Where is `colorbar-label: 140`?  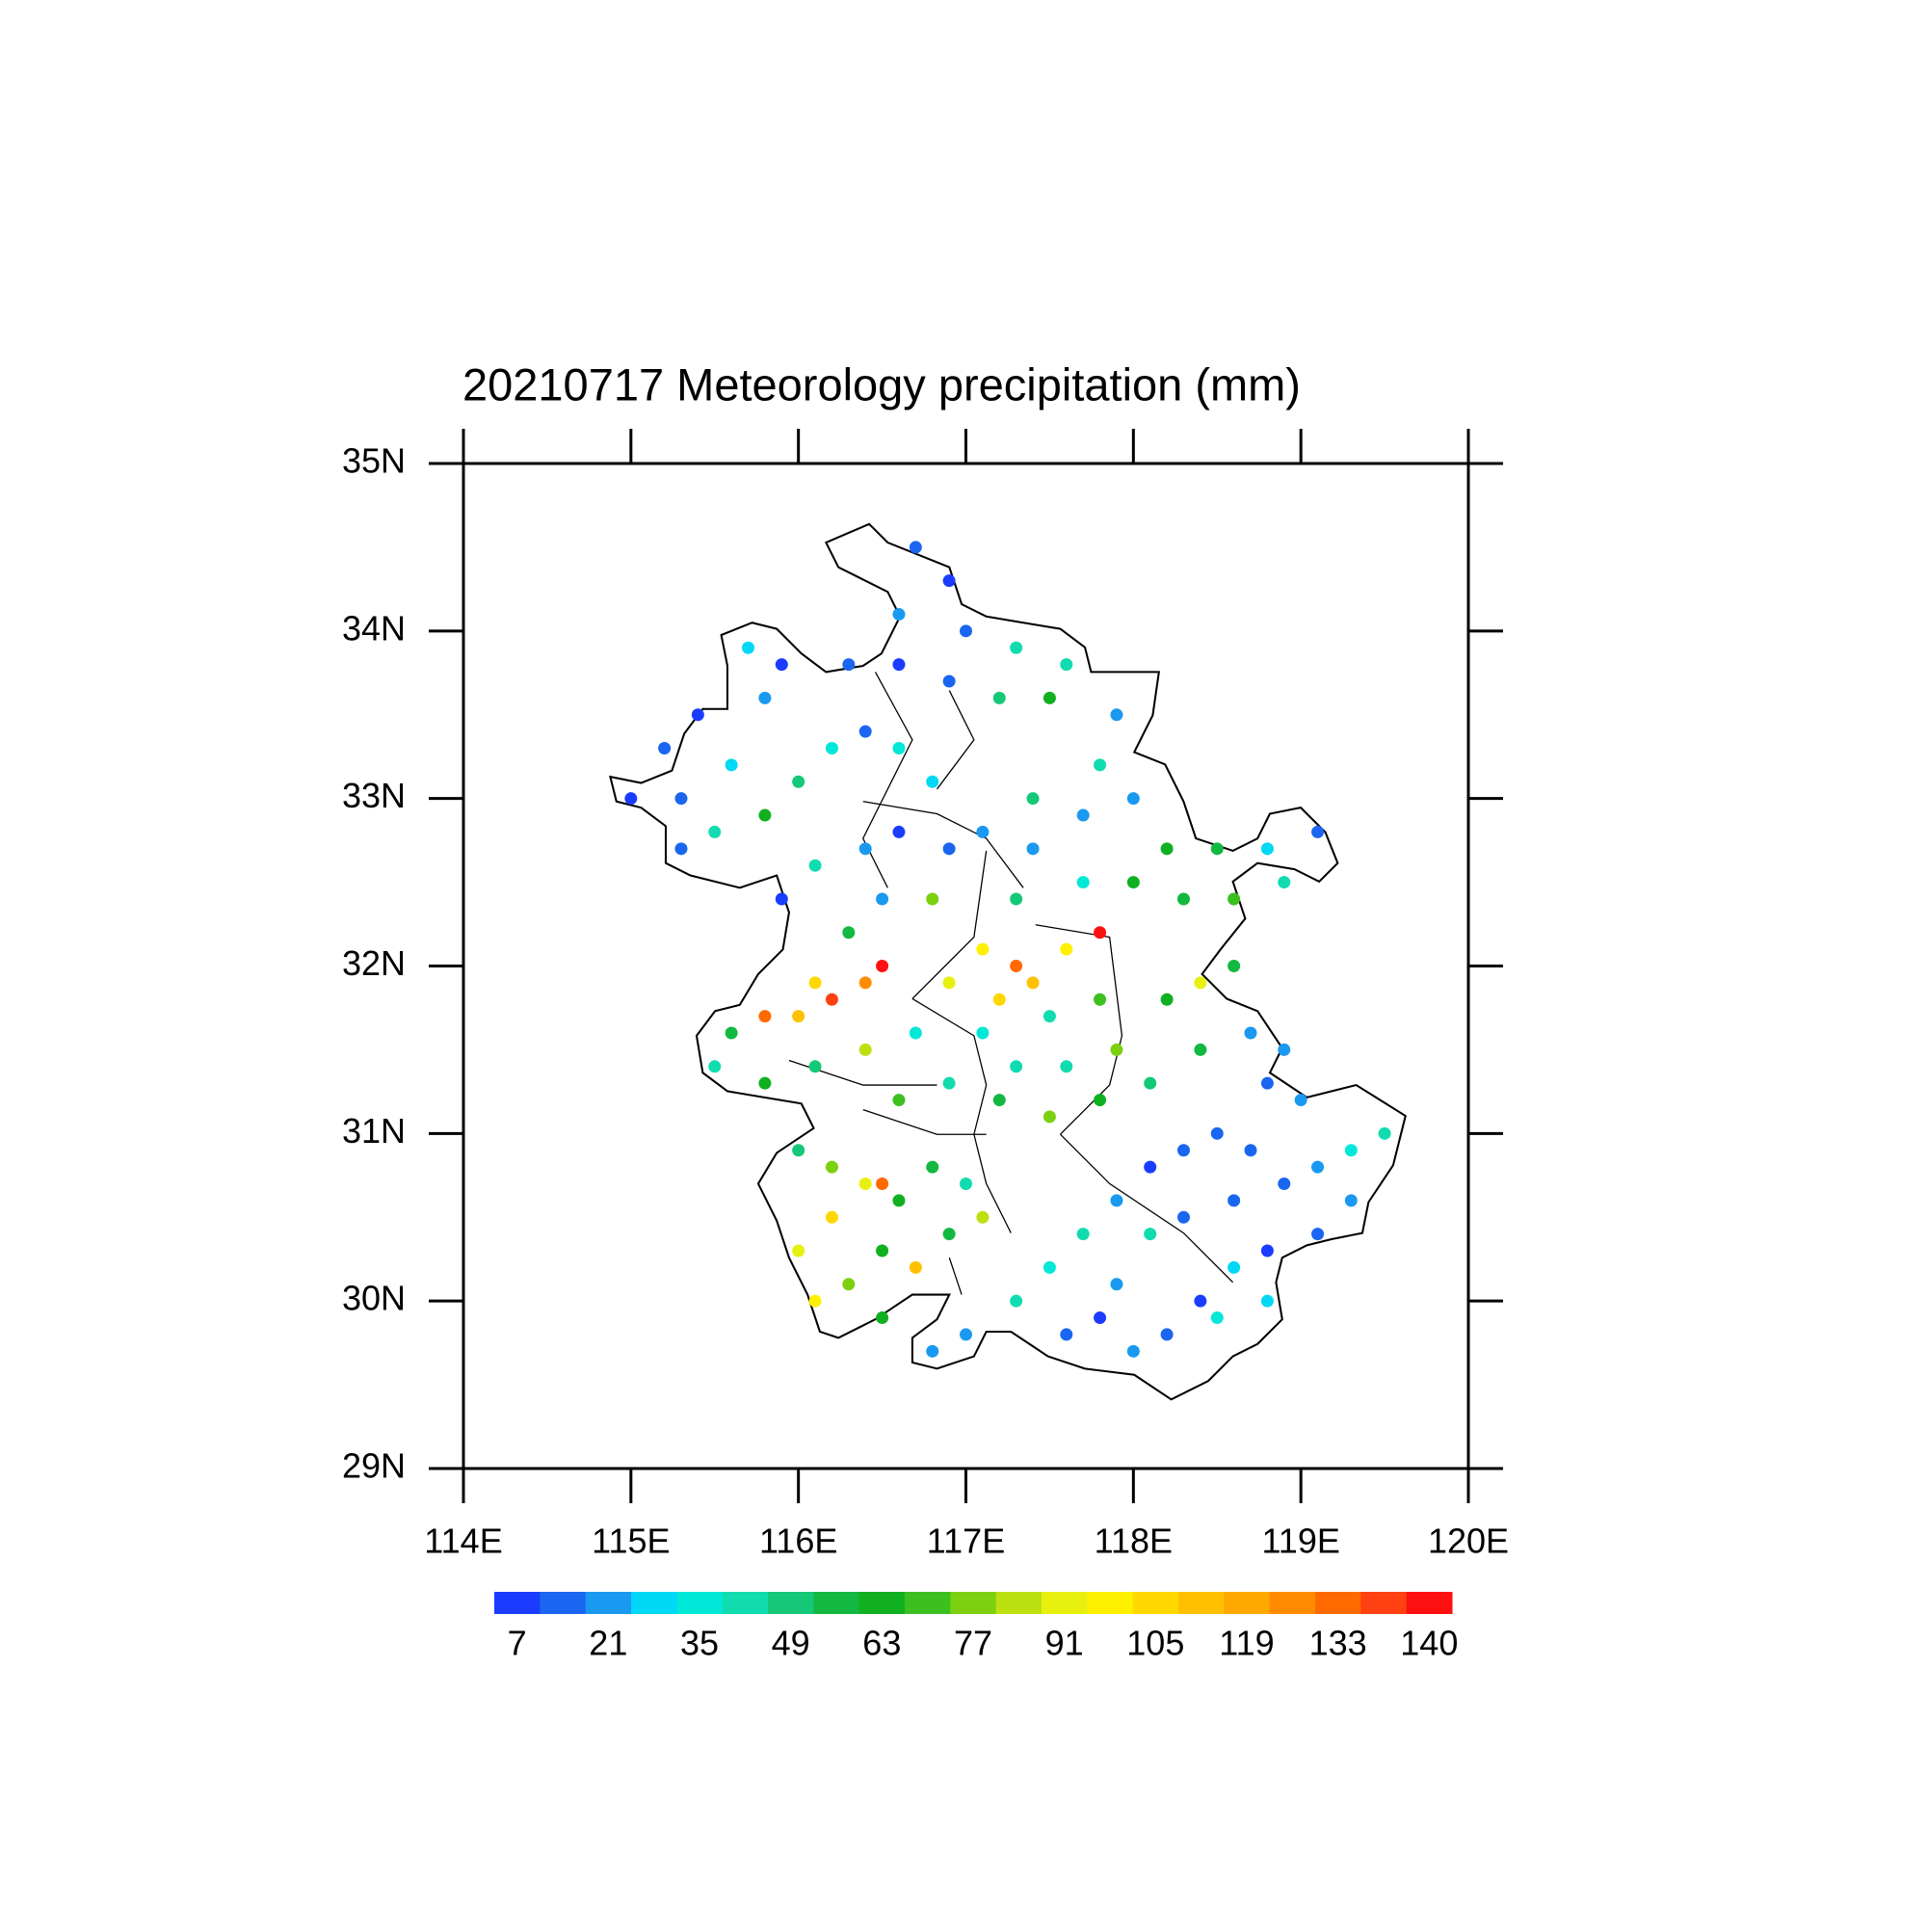
colorbar-label: 140 is located at coordinates (1429, 1643).